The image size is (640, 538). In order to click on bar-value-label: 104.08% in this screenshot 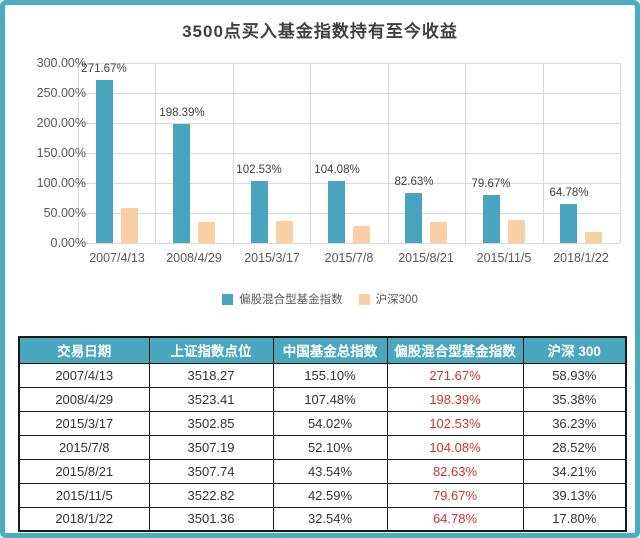, I will do `click(337, 170)`.